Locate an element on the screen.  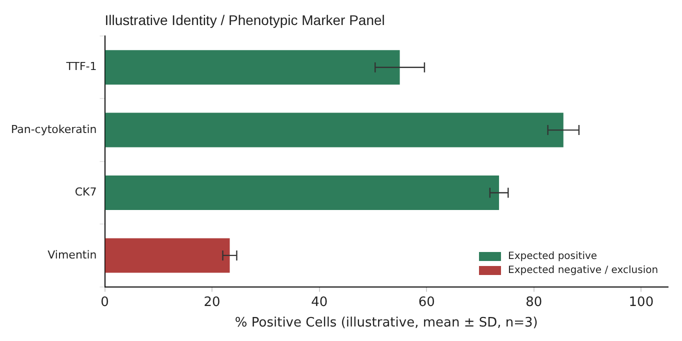
y-tick-label: CK7 is located at coordinates (85, 192).